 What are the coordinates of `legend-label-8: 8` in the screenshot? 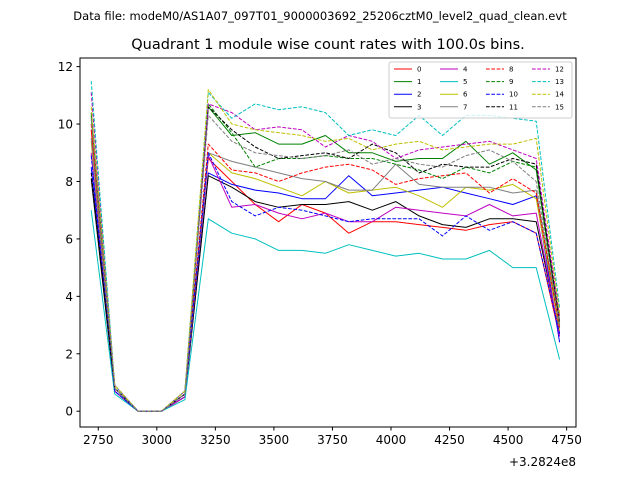 It's located at (511, 70).